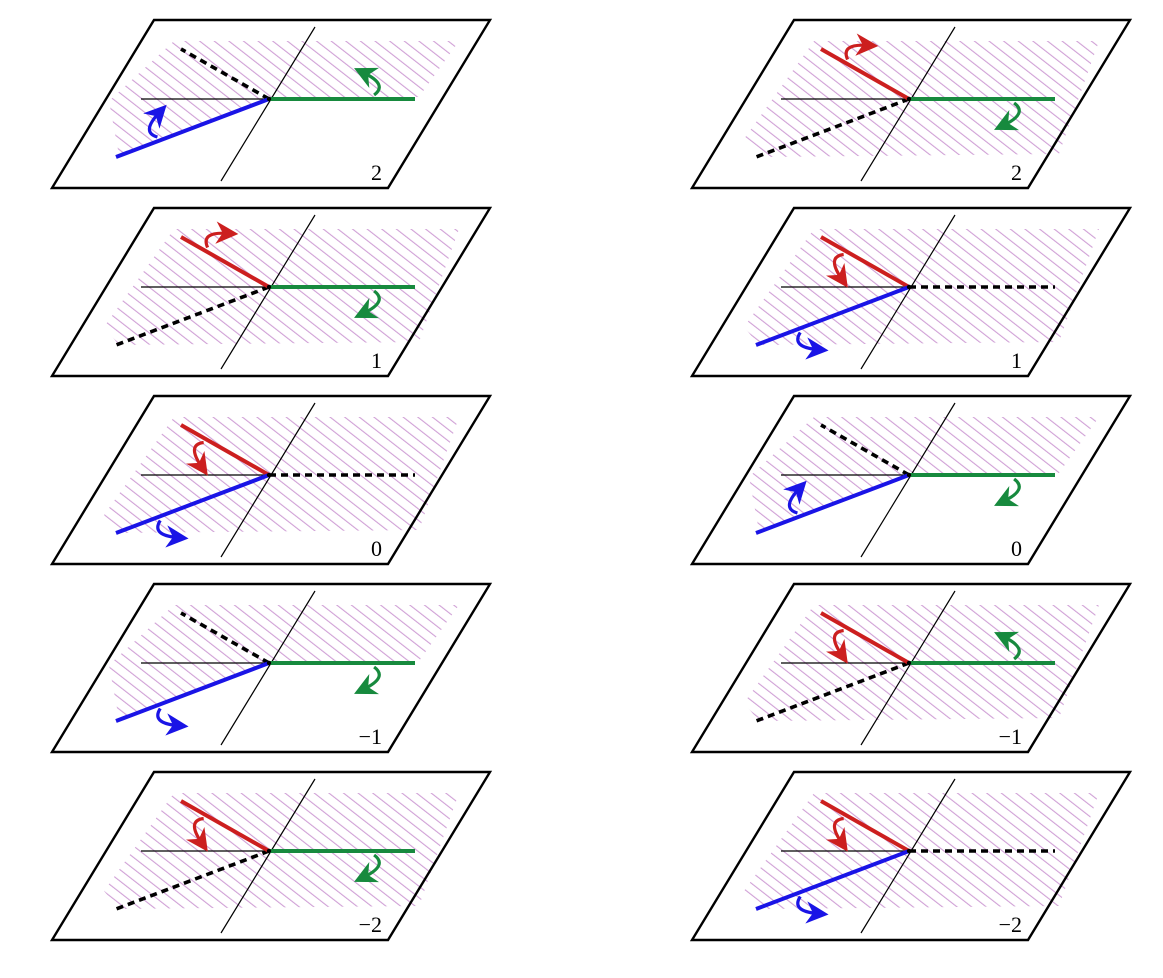 The width and height of the screenshot is (1163, 978). I want to click on panel-left-2: 0, so click(271, 480).